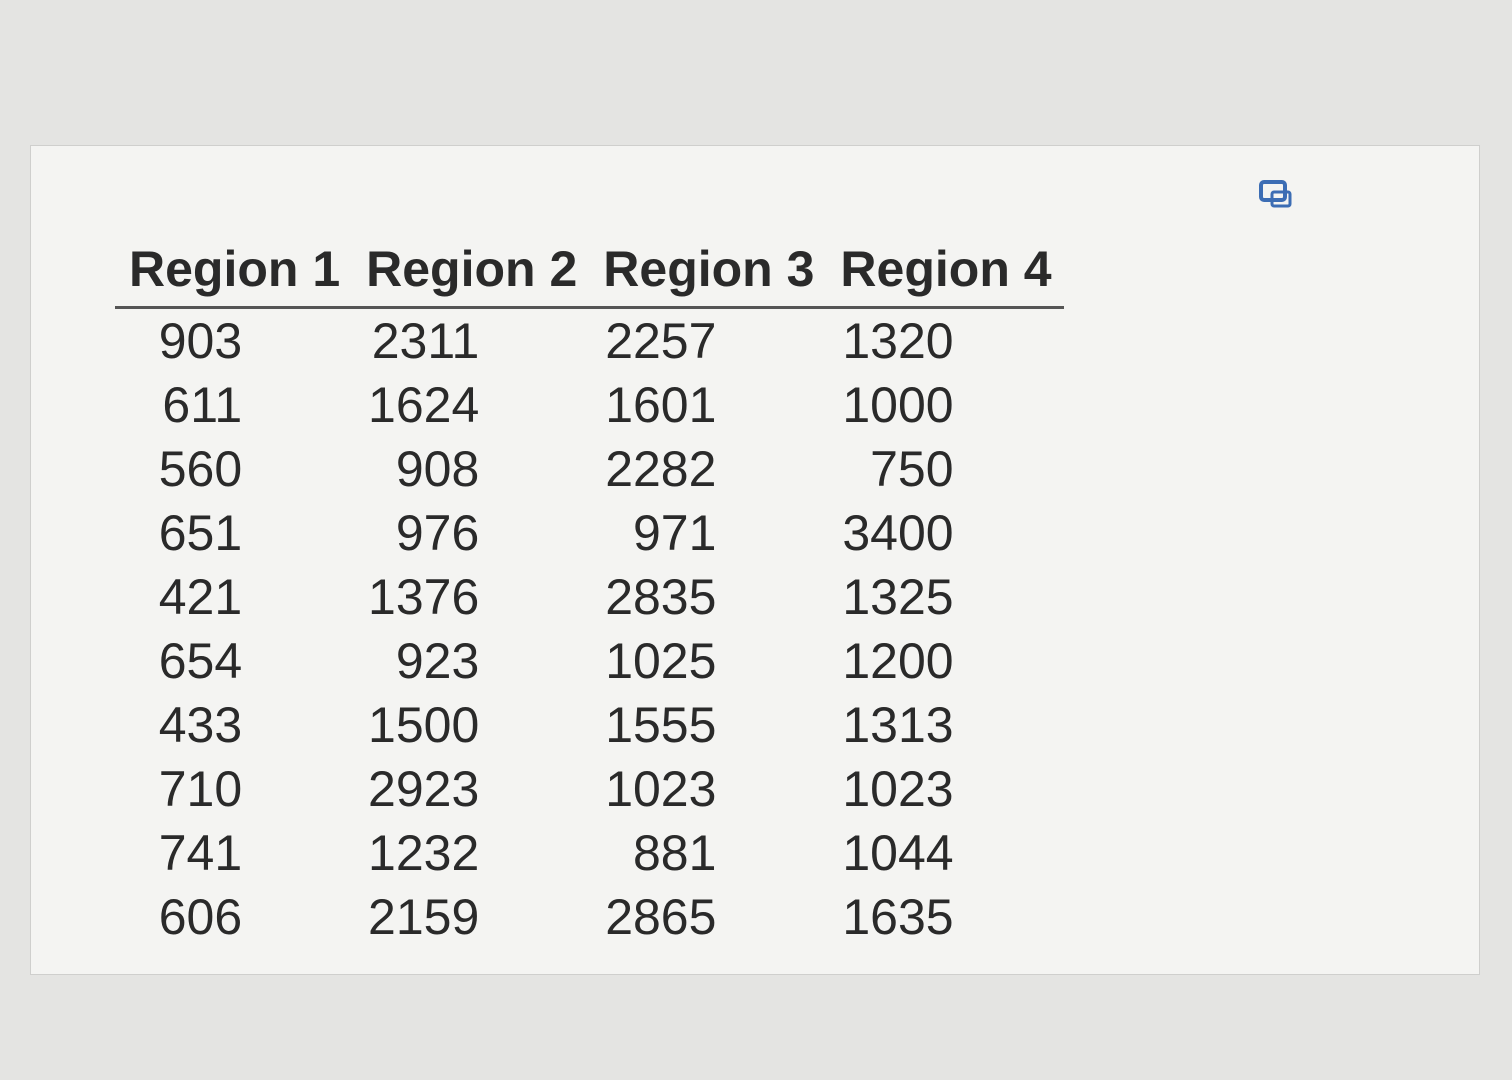 This screenshot has height=1080, width=1512. I want to click on cell: 710, so click(200, 789).